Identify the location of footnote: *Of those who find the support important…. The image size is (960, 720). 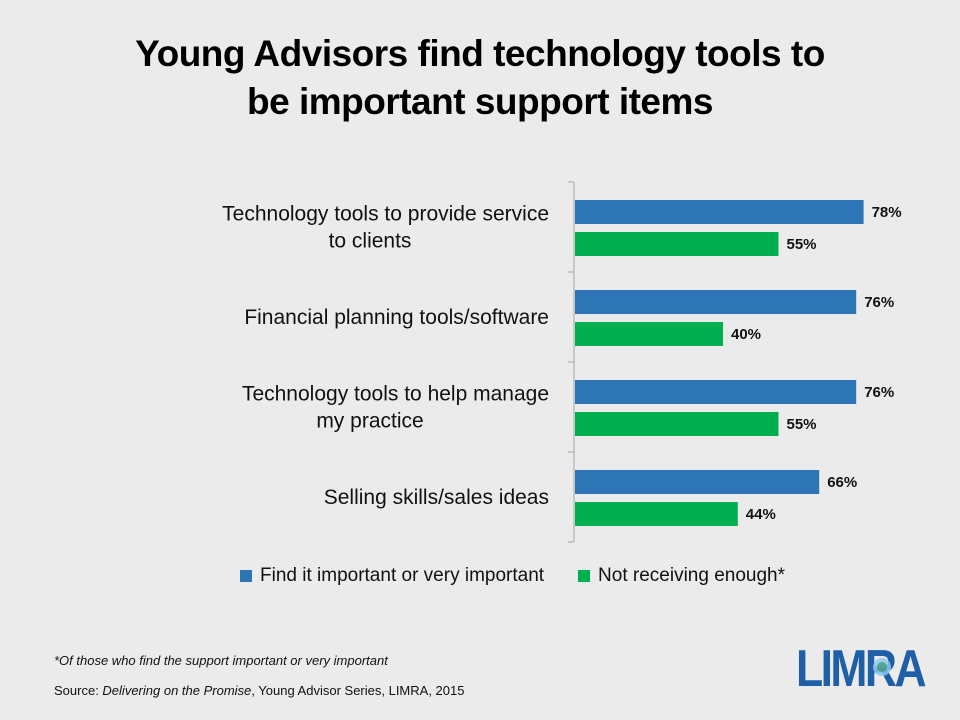
(221, 660).